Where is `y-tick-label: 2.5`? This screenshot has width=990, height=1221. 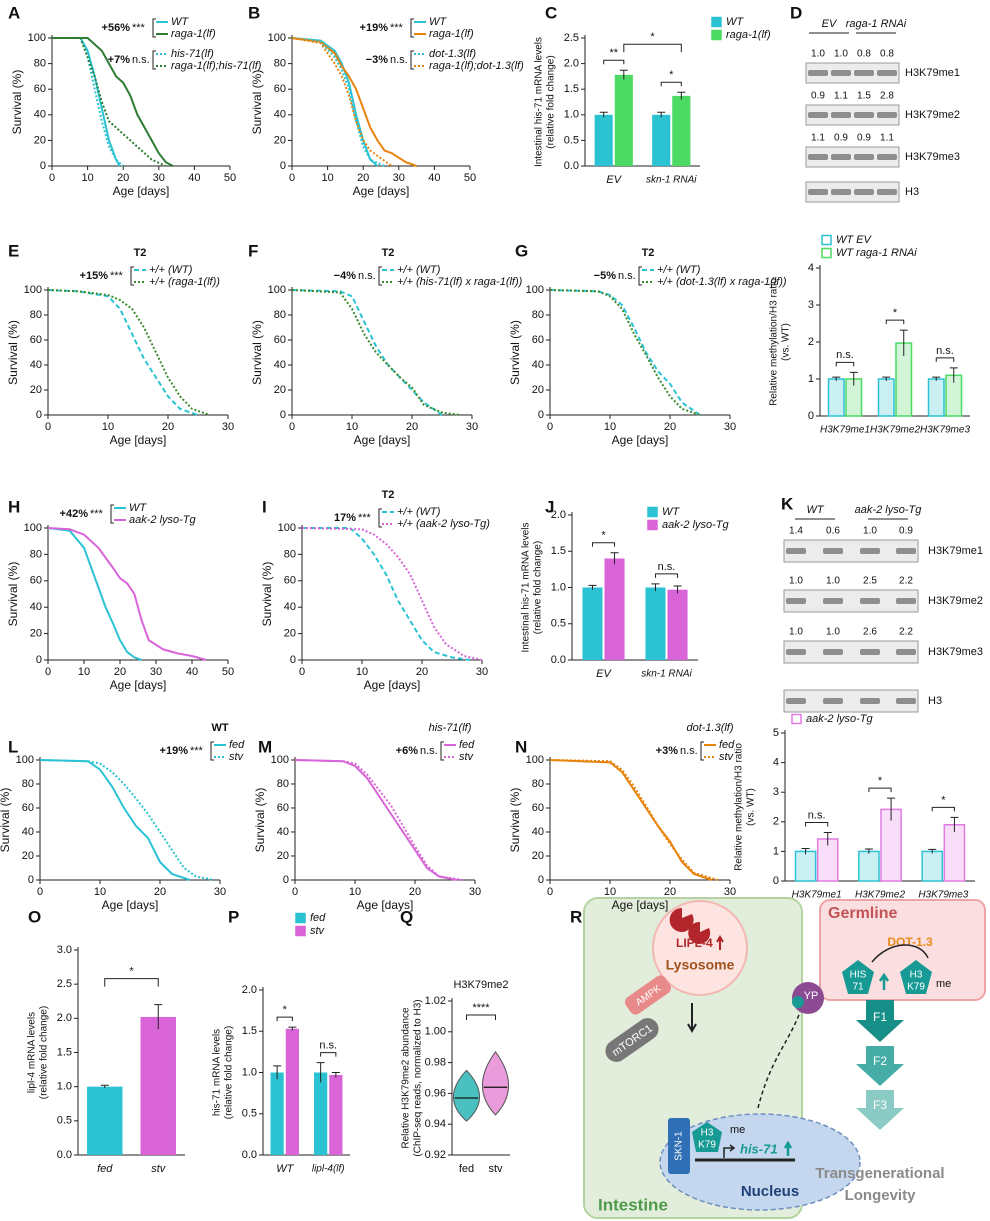 y-tick-label: 2.5 is located at coordinates (571, 38).